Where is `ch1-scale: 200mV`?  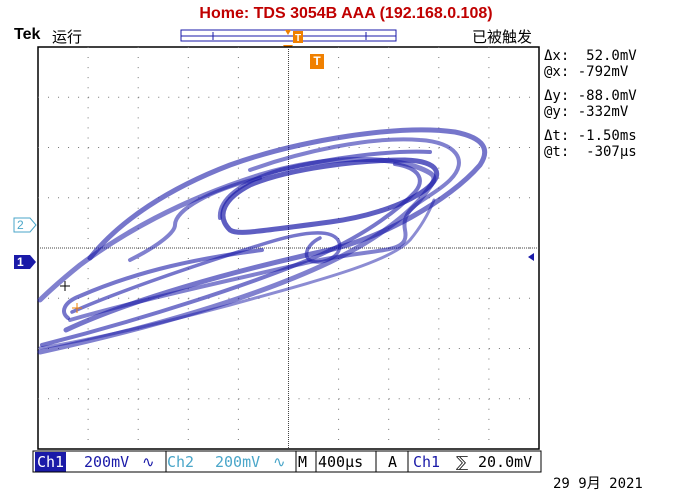 ch1-scale: 200mV is located at coordinates (107, 462).